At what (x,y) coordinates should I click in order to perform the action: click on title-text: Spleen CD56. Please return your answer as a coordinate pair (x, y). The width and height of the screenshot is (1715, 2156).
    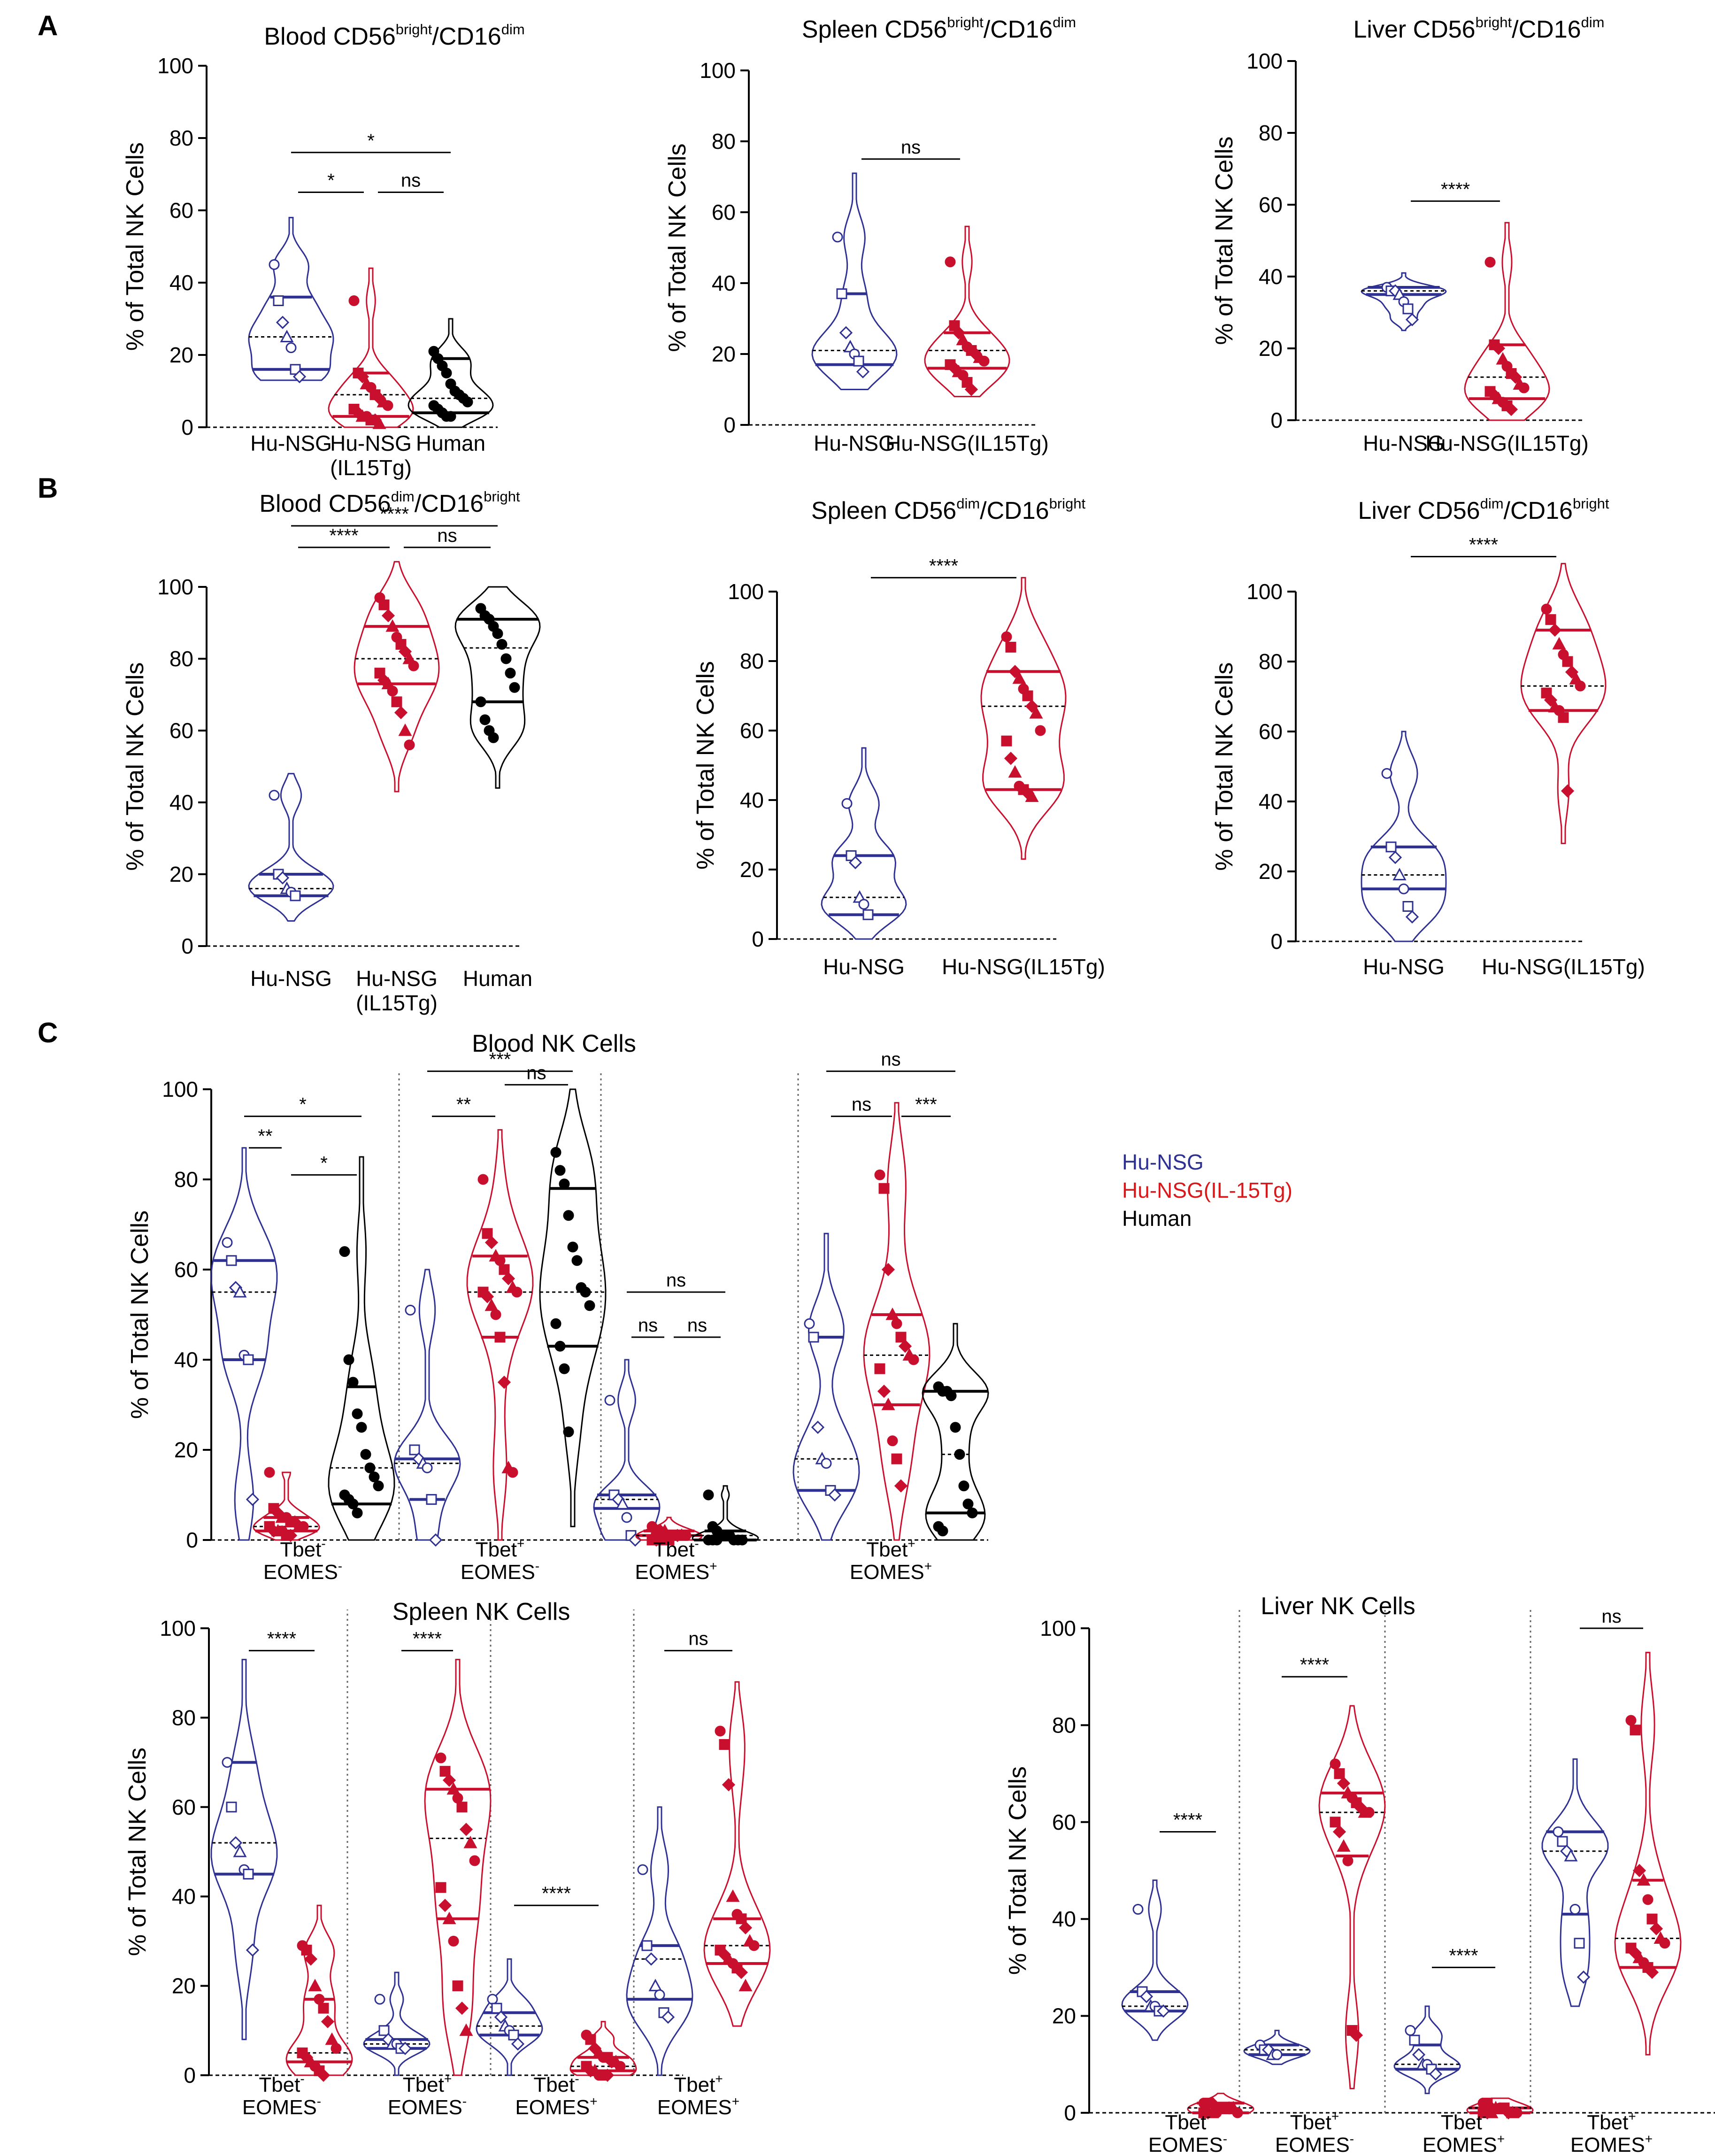
    Looking at the image, I should click on (874, 29).